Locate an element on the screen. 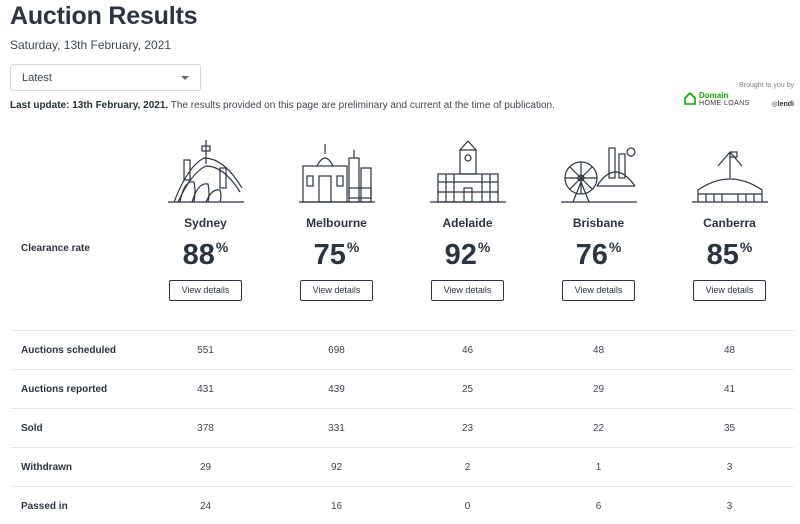 The image size is (800, 524). domain-home-loans-logo: Domain HOME LOANS is located at coordinates (717, 100).